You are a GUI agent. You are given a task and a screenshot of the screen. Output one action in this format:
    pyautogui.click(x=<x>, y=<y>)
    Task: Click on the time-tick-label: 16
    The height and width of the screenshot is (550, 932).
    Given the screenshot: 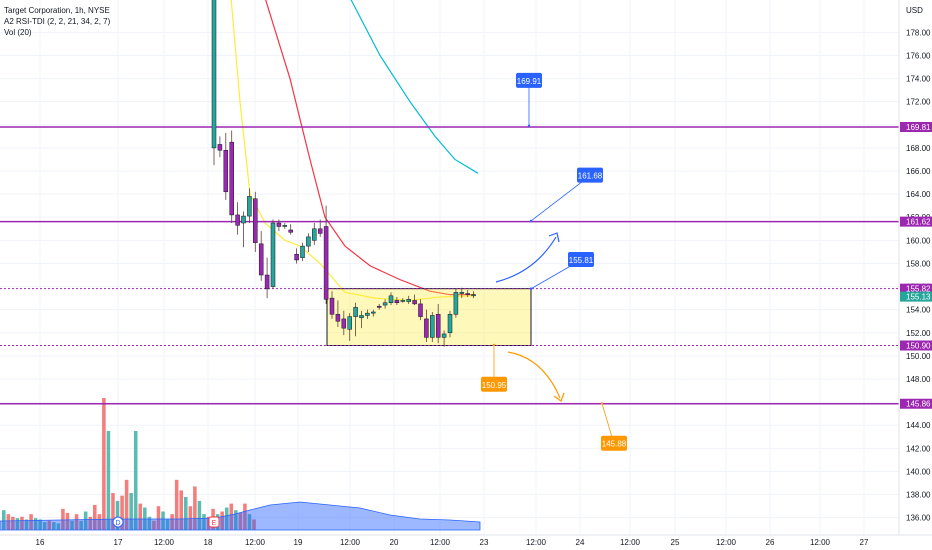 What is the action you would take?
    pyautogui.click(x=40, y=542)
    